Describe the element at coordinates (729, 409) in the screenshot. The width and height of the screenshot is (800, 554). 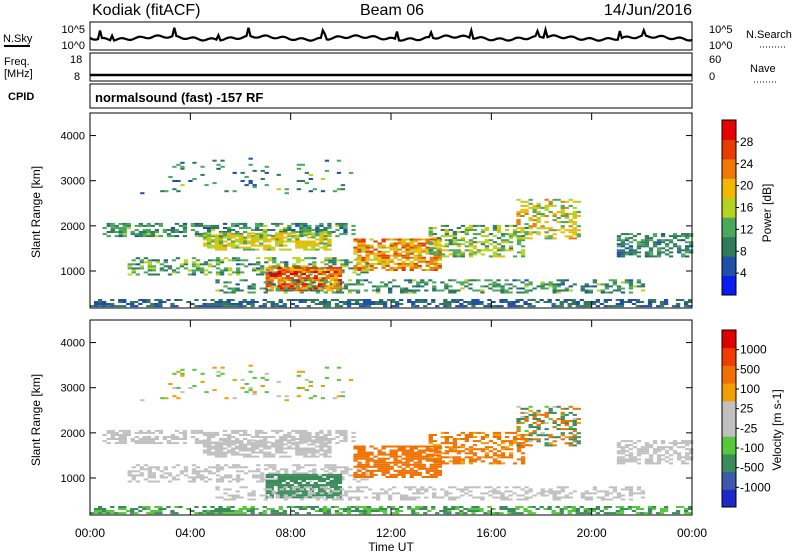
I see `velocity-colorbar-swatch` at that location.